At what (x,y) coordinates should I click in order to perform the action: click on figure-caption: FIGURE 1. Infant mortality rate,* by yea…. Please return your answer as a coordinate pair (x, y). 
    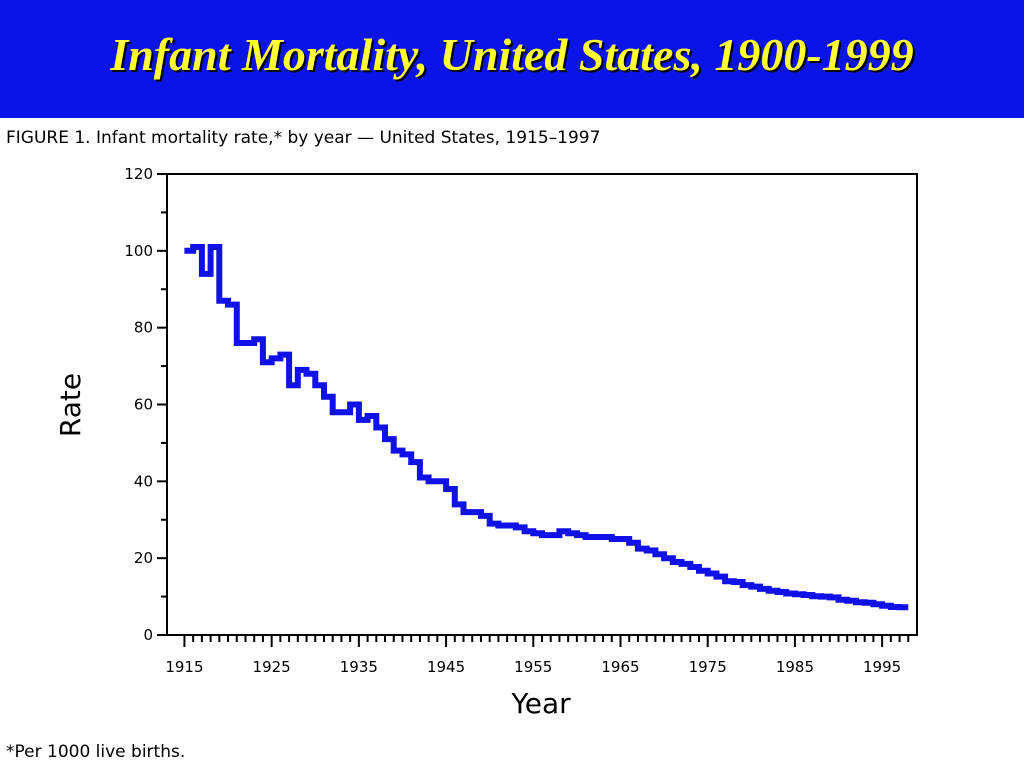
    Looking at the image, I should click on (303, 138).